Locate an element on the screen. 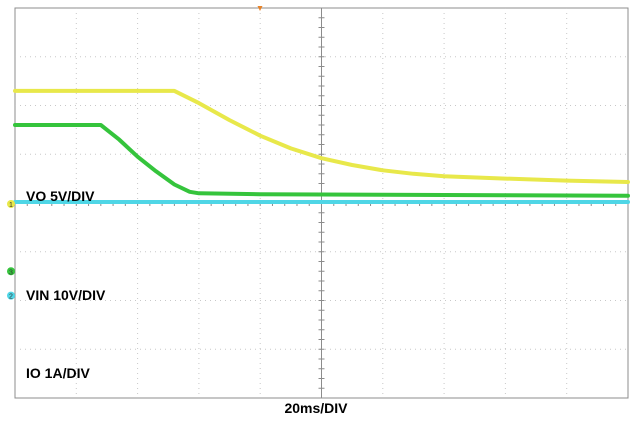 The width and height of the screenshot is (632, 426). channel-number-vo: 1 is located at coordinates (11, 205).